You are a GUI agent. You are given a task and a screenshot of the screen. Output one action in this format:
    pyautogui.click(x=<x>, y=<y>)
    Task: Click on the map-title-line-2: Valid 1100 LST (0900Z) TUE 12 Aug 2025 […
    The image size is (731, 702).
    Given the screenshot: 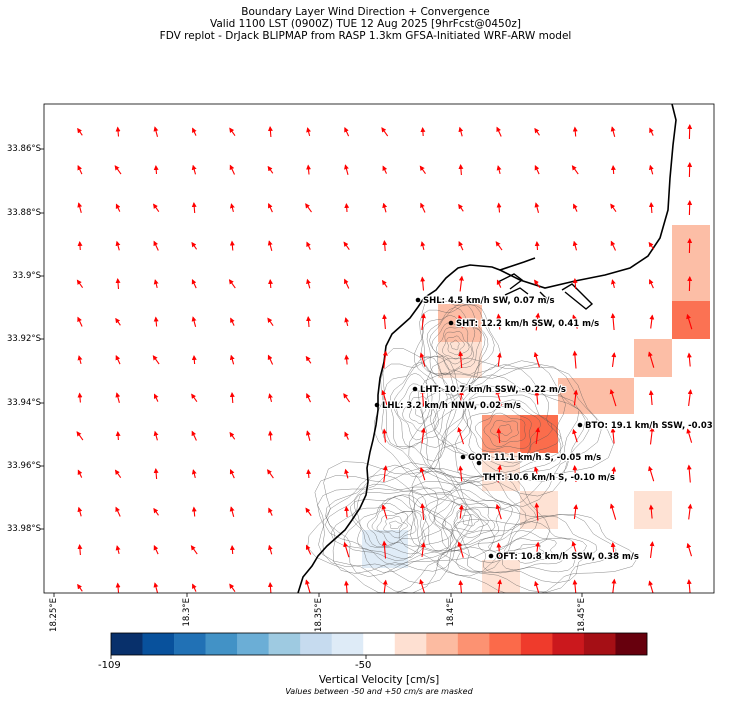 What is the action you would take?
    pyautogui.click(x=365, y=24)
    